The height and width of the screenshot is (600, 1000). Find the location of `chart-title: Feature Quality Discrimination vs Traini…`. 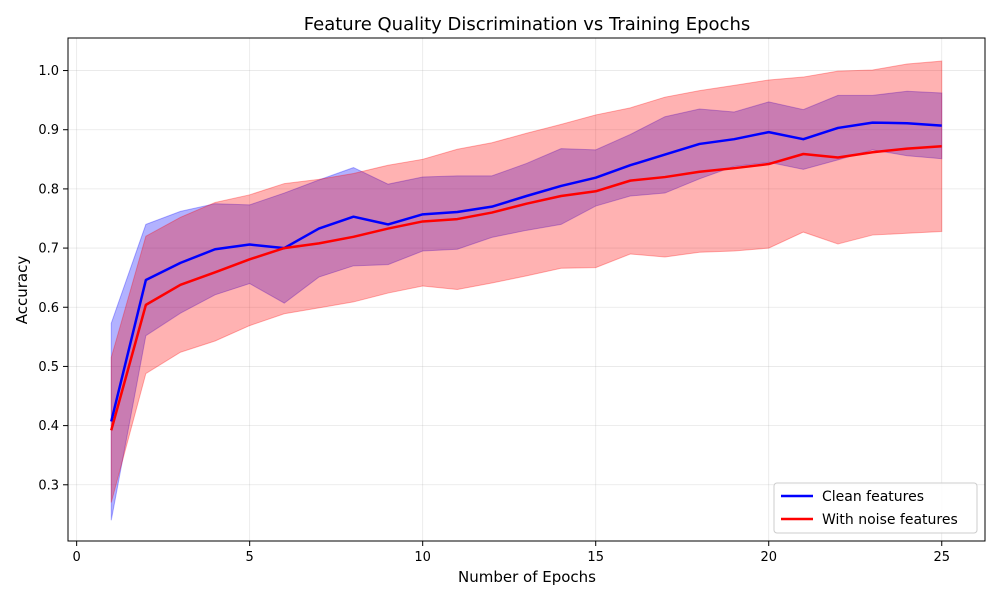

chart-title: Feature Quality Discrimination vs Traini… is located at coordinates (527, 24).